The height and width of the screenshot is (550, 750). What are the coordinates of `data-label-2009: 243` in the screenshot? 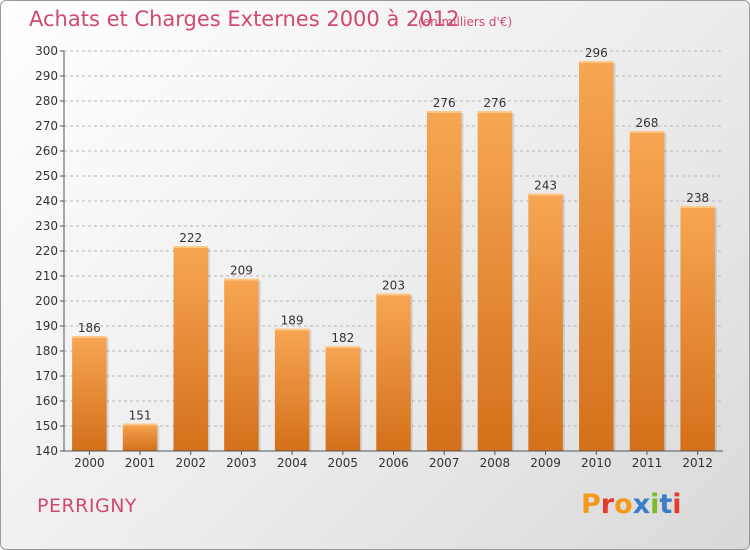 It's located at (545, 186).